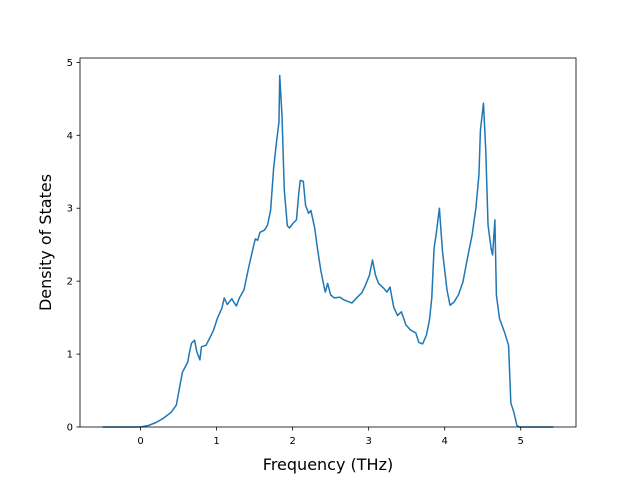  What do you see at coordinates (140, 441) in the screenshot?
I see `x-tick-label: 0` at bounding box center [140, 441].